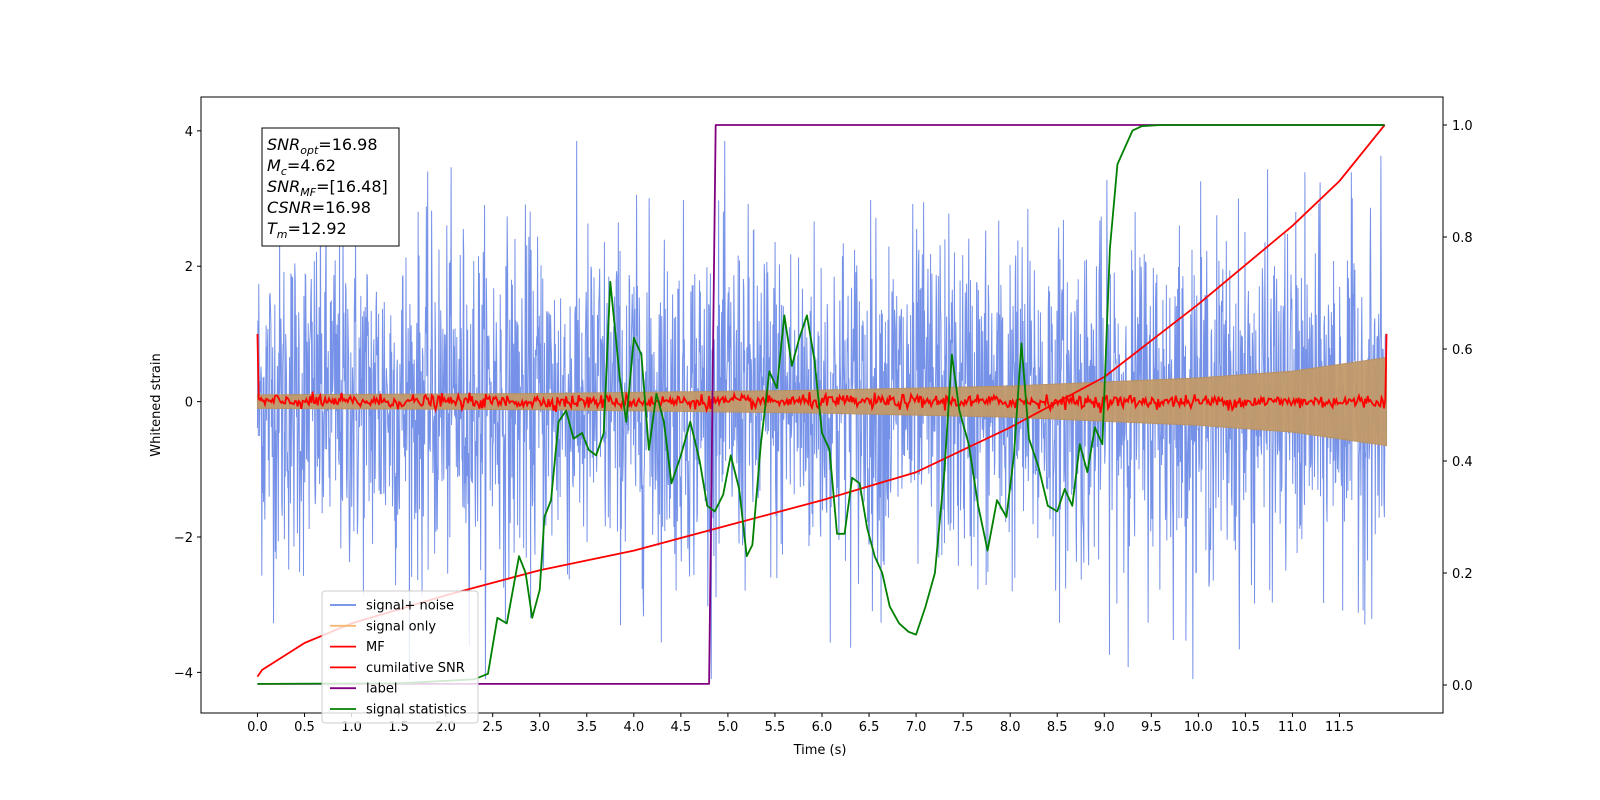 This screenshot has height=800, width=1600. What do you see at coordinates (401, 626) in the screenshot?
I see `legend-entry: signal only` at bounding box center [401, 626].